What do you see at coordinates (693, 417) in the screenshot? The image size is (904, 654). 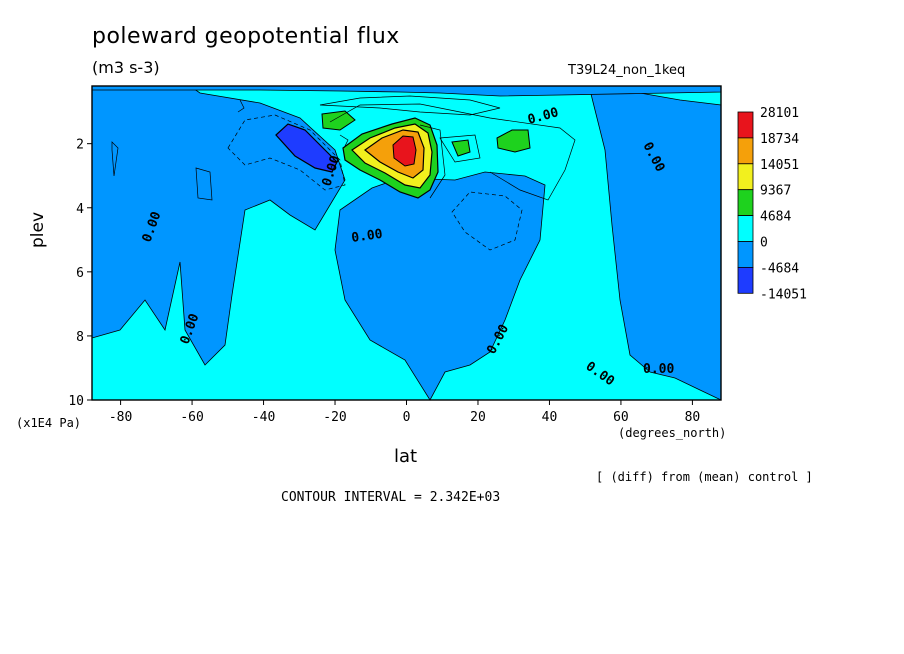 I see `x-tick-label: 80` at bounding box center [693, 417].